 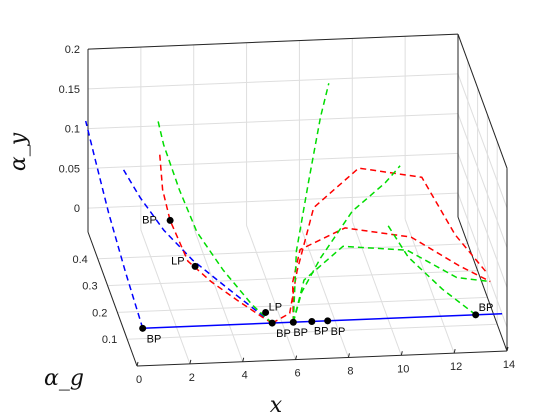 I want to click on y-tick-label: 0.4, so click(x=80, y=260).